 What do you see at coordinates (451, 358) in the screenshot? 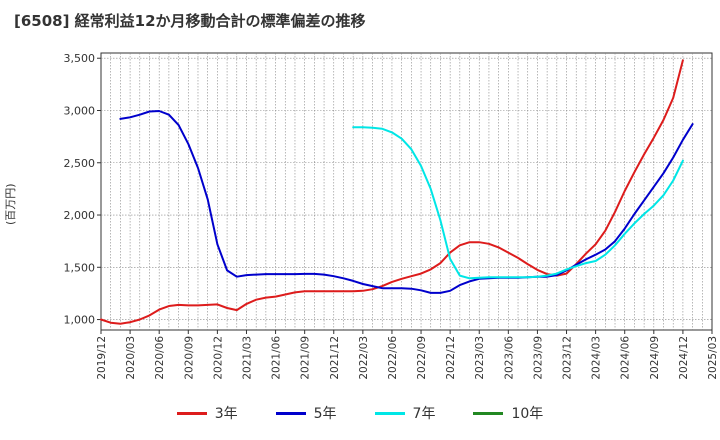
I see `x-tick-label: 2022/12` at bounding box center [451, 358].